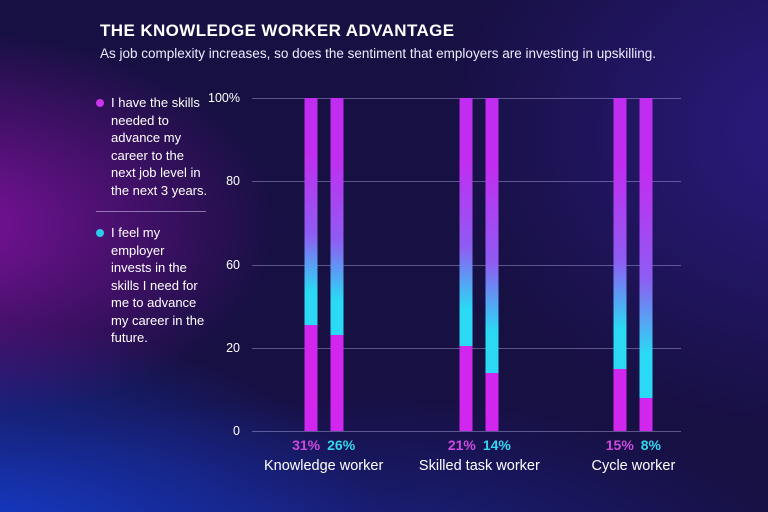 This screenshot has height=512, width=768. I want to click on value-labels: 21% 14%, so click(479, 445).